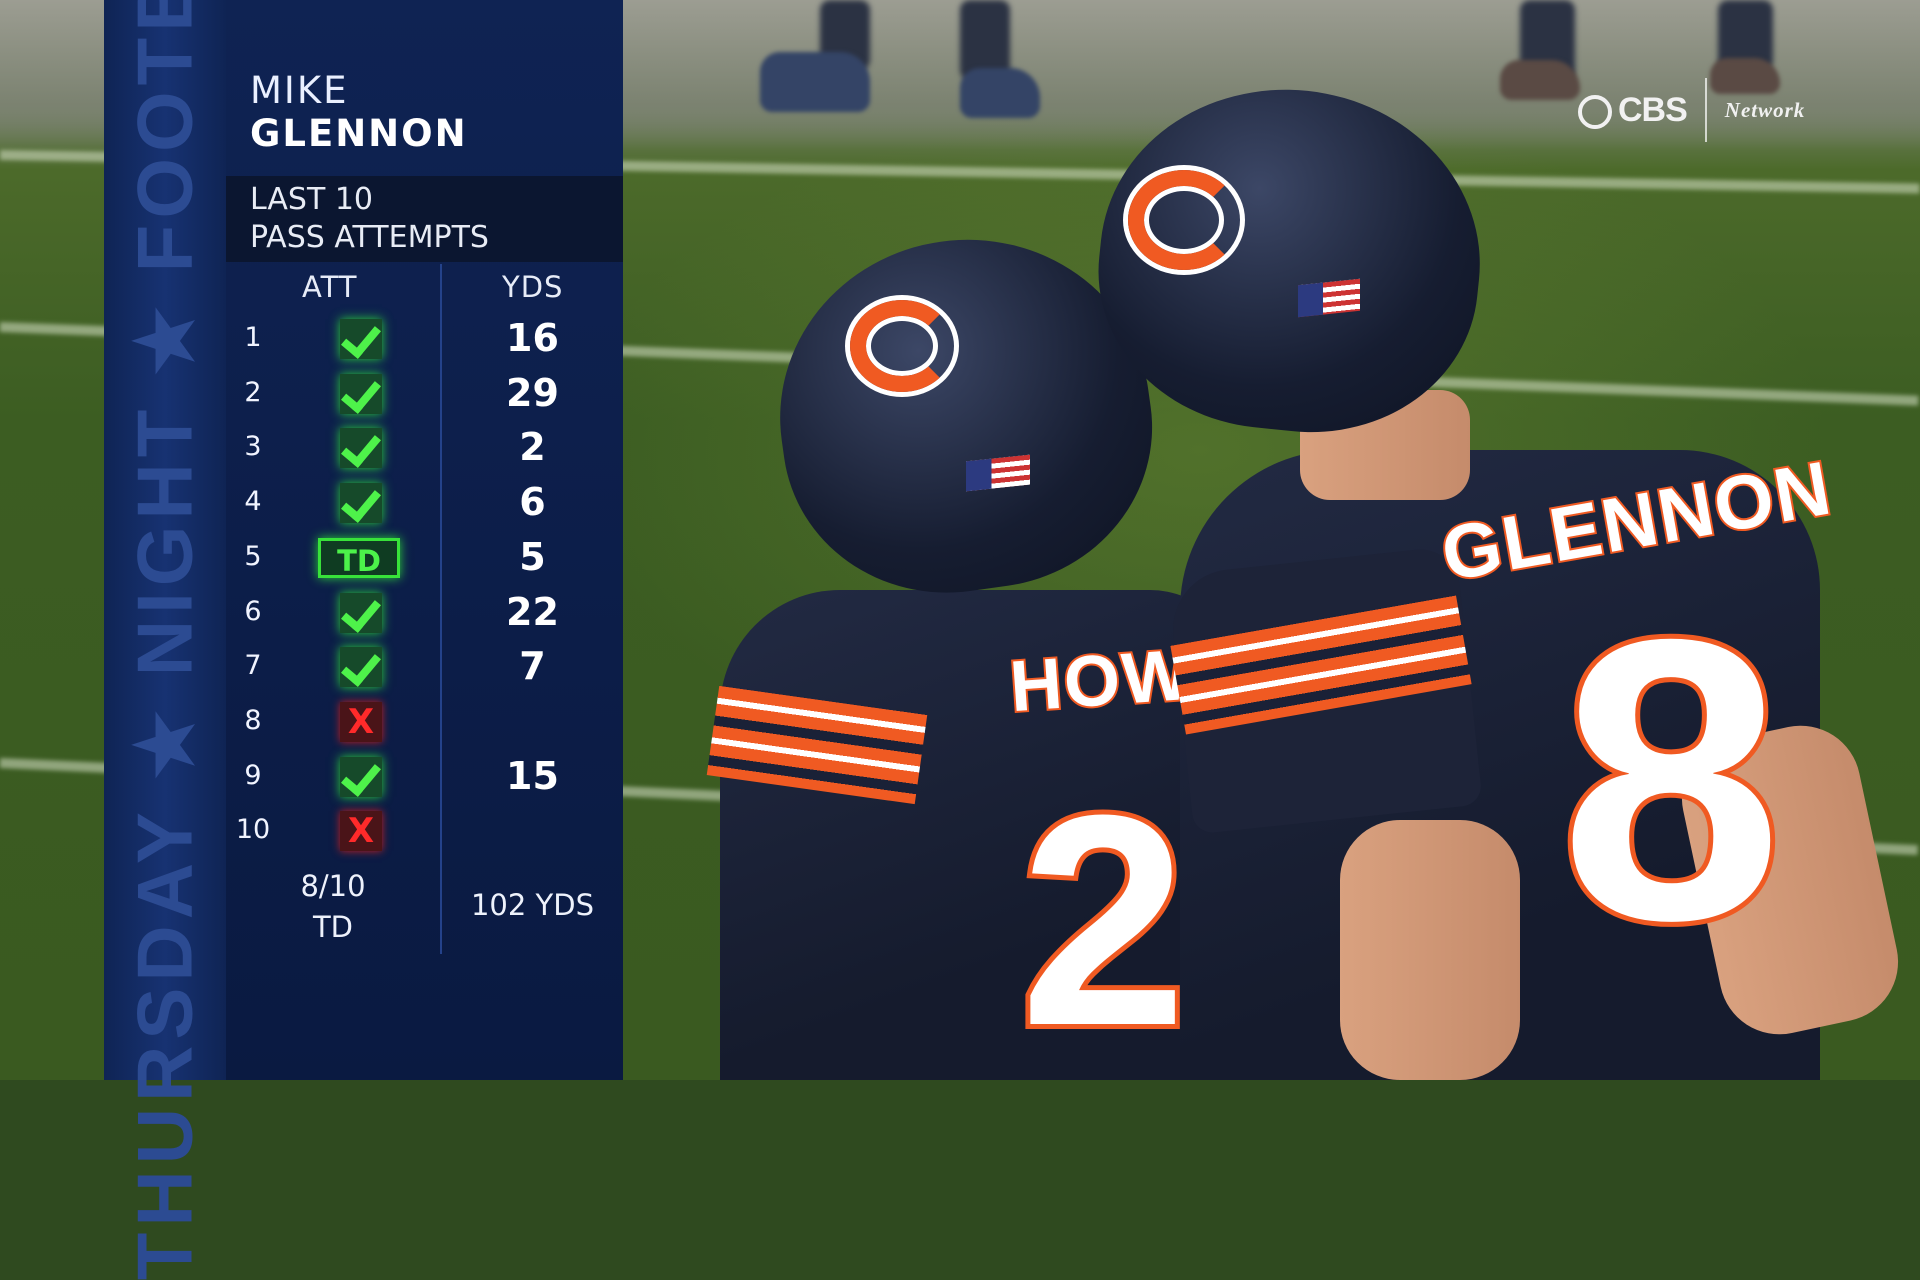 Image resolution: width=1920 pixels, height=1280 pixels. What do you see at coordinates (1329, 298) in the screenshot?
I see `glennon-helmet-flag` at bounding box center [1329, 298].